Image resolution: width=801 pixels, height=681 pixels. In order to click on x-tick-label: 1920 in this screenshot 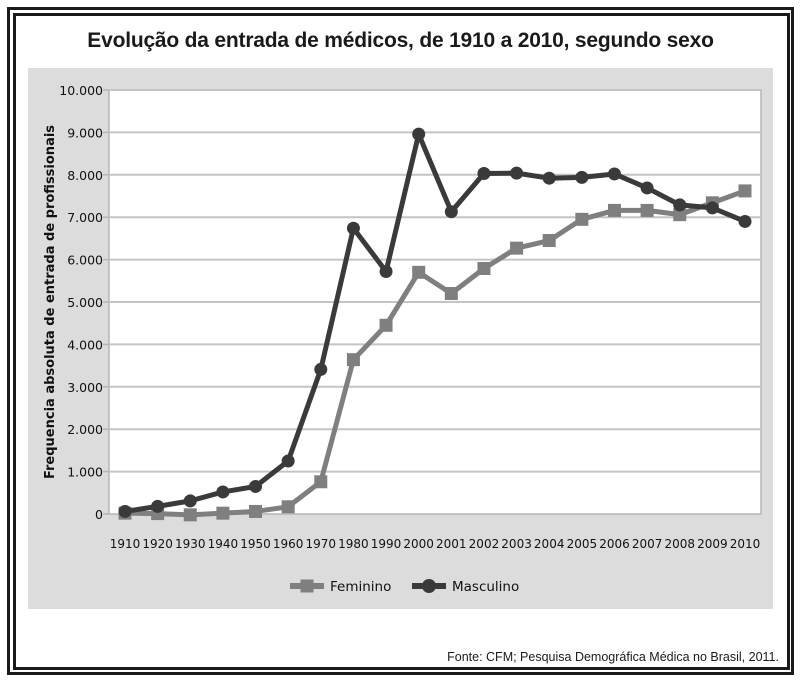, I will do `click(157, 544)`.